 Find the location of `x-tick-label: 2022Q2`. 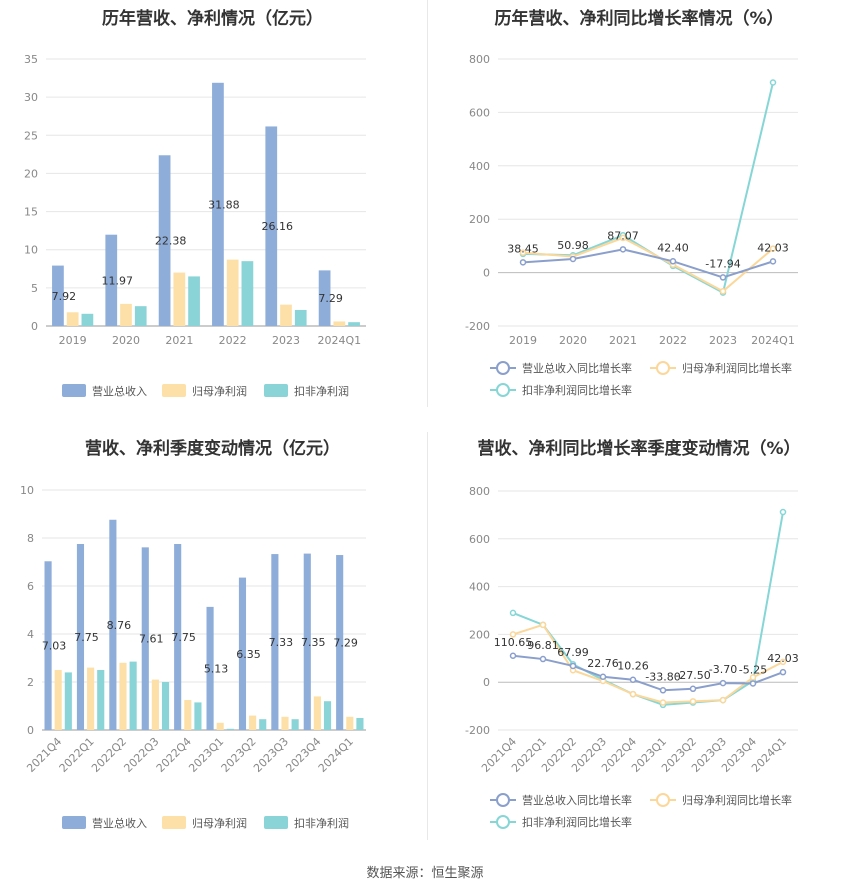

x-tick-label: 2022Q2 is located at coordinates (109, 755).